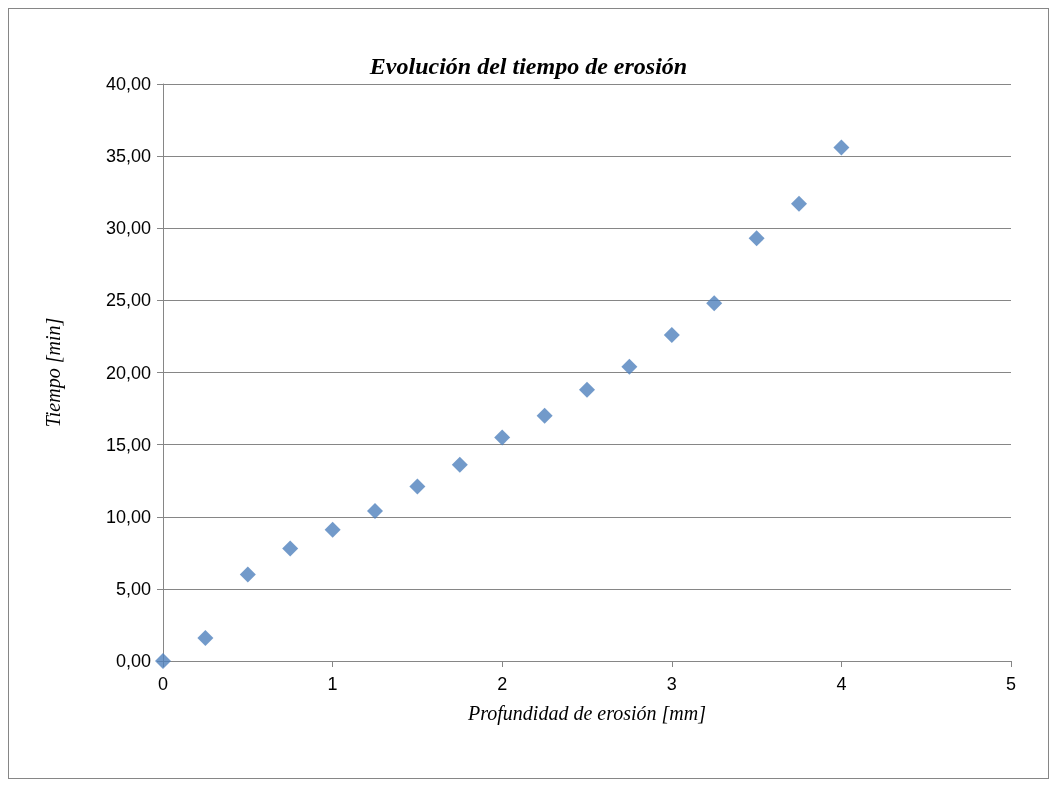 The image size is (1057, 787). Describe the element at coordinates (128, 372) in the screenshot. I see `y-tick-label: 20,00` at that location.